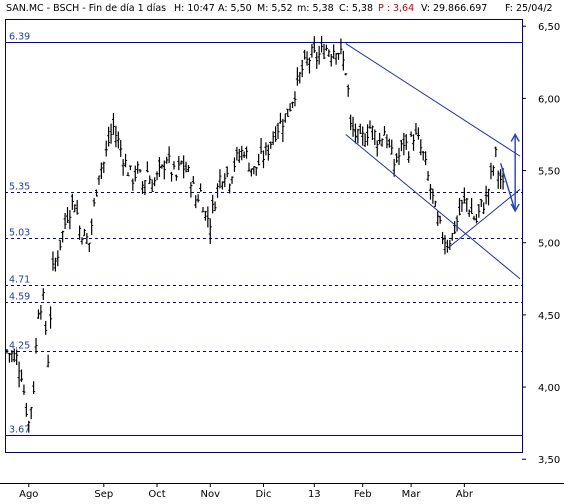 This screenshot has height=504, width=564. What do you see at coordinates (549, 388) in the screenshot?
I see `y-tick-label: 4,00` at bounding box center [549, 388].